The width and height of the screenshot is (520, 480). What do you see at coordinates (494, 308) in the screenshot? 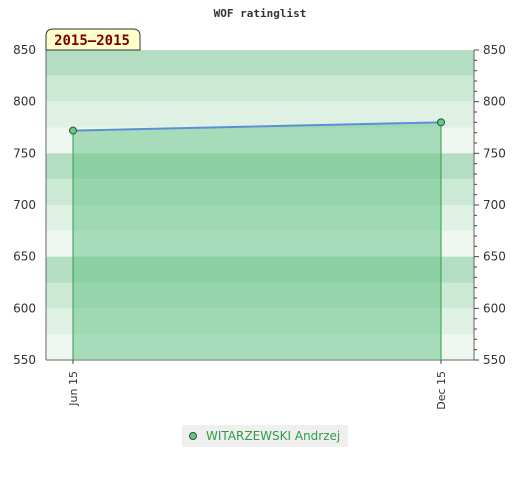
I see `y-tick-label-right: 600` at bounding box center [494, 308].